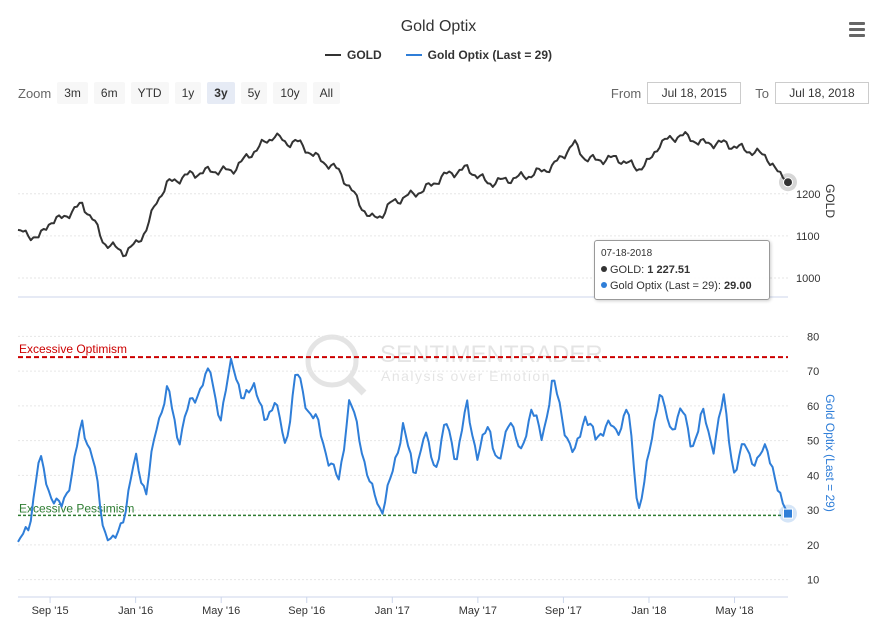 This screenshot has width=877, height=633. I want to click on tooltip-gold-label: GOLD:, so click(627, 270).